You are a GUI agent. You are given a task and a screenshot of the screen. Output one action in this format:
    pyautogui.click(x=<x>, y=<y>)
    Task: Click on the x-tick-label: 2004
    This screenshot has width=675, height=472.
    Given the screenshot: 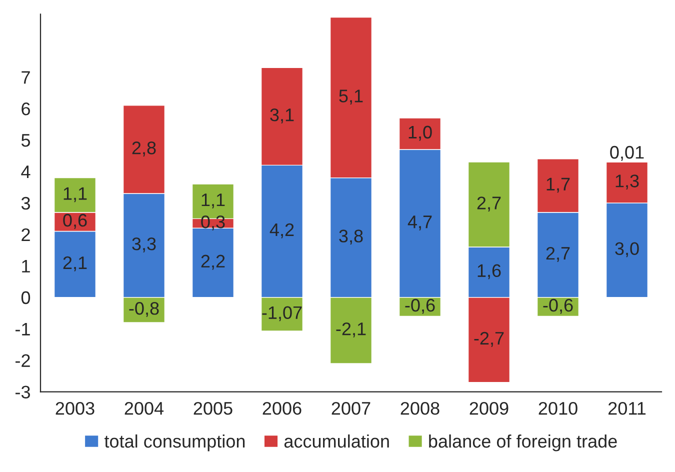 What is the action you would take?
    pyautogui.click(x=144, y=408)
    